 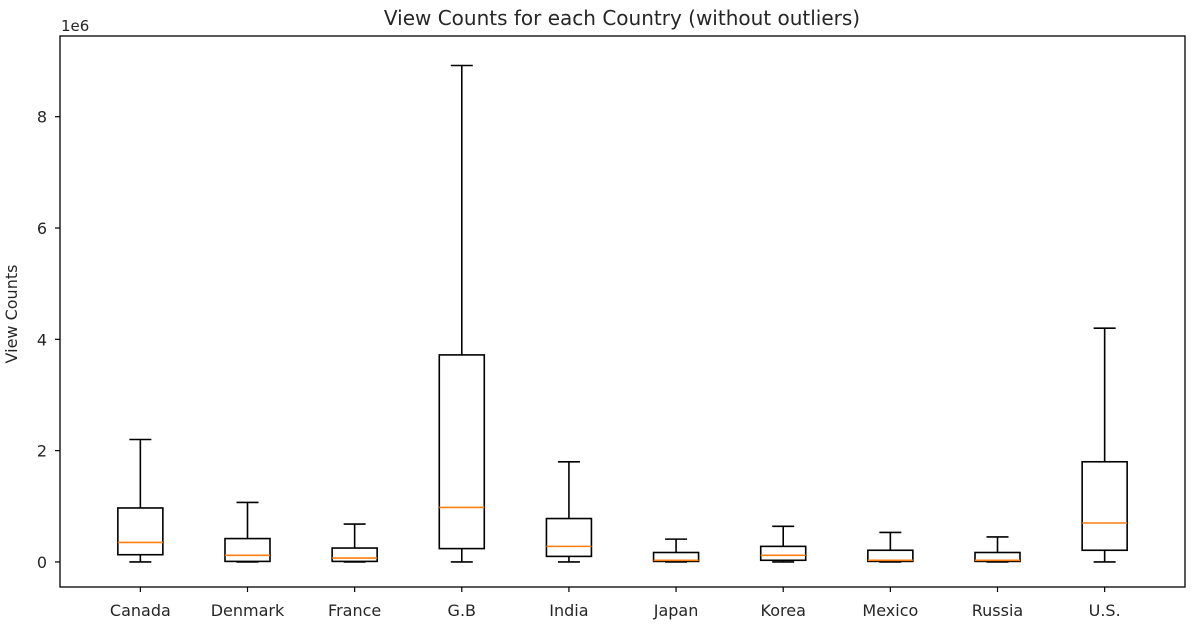 I want to click on x-tick-label: G.B, so click(x=462, y=610).